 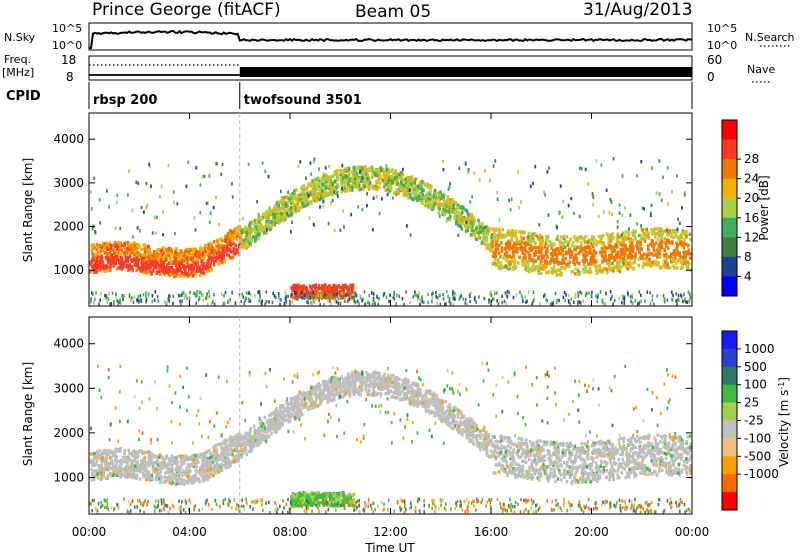 I want to click on cpid-label: CPID, so click(x=23, y=96).